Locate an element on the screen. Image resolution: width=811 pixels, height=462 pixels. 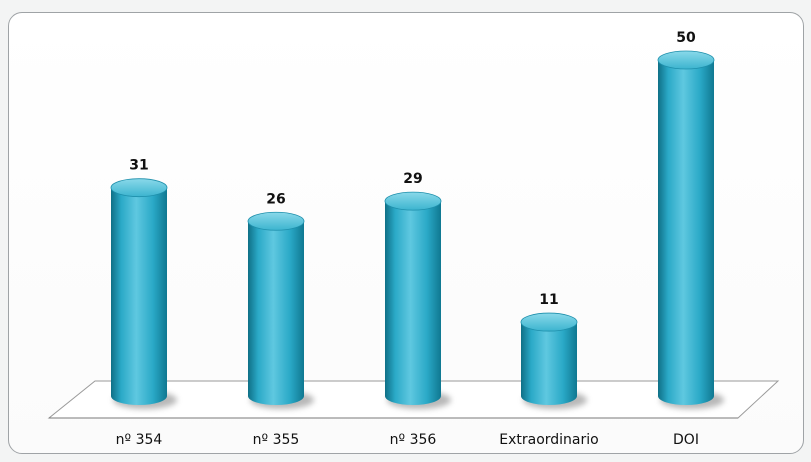
data-label: 26 is located at coordinates (275, 199).